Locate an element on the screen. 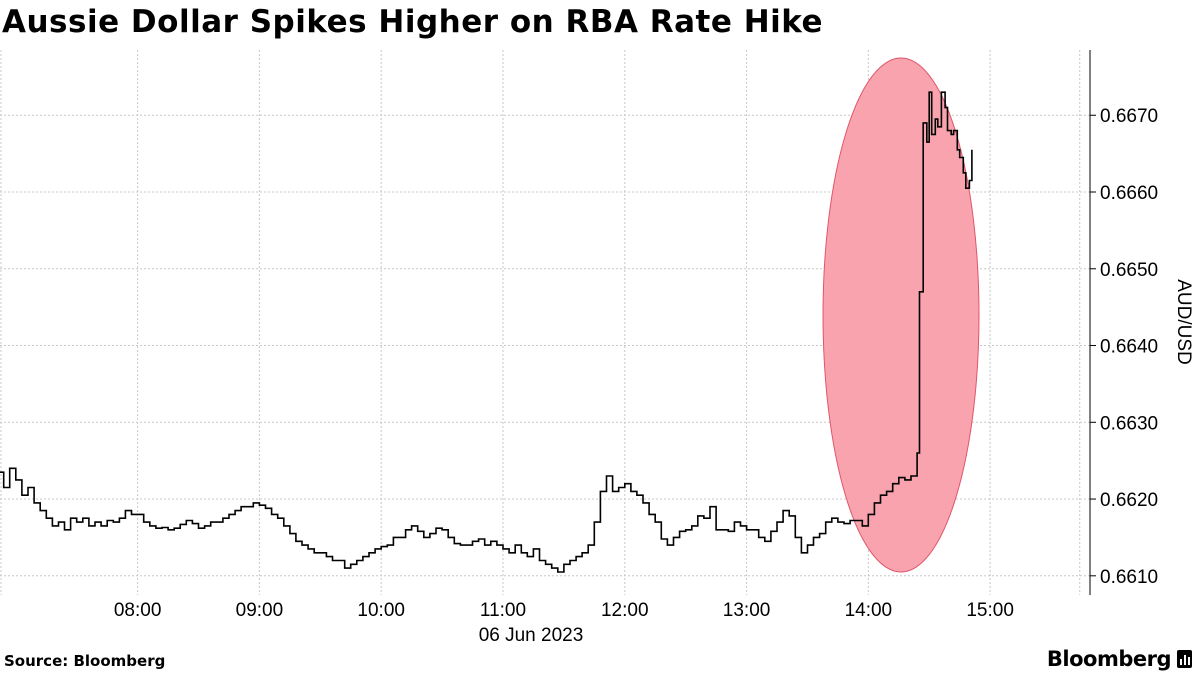 This screenshot has height=675, width=1200. x-tick-label: 15:00 is located at coordinates (990, 610).